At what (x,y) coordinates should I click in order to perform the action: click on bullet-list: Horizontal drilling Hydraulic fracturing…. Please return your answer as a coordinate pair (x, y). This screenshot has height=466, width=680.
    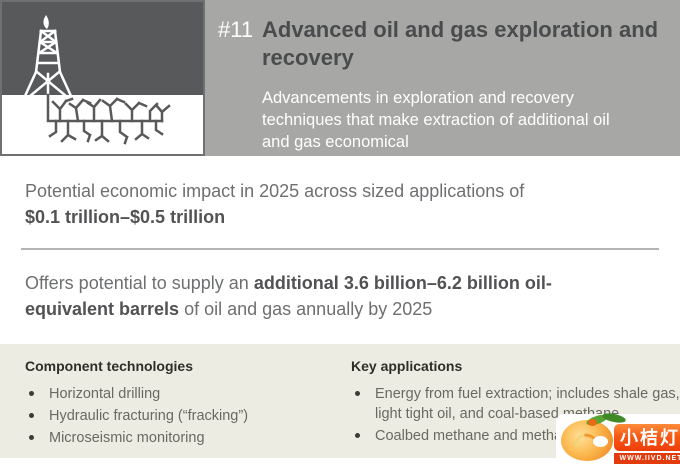
    Looking at the image, I should click on (188, 416).